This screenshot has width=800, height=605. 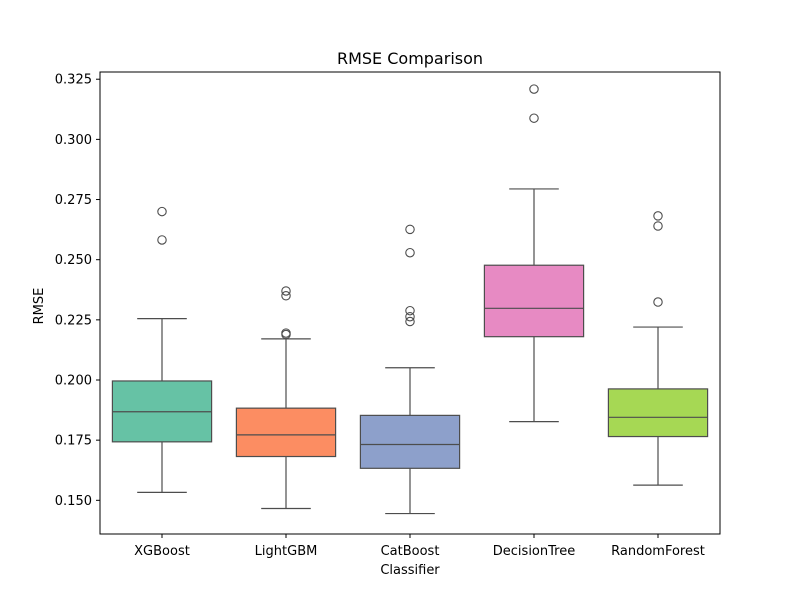 What do you see at coordinates (286, 398) in the screenshot?
I see `box-lightgbm` at bounding box center [286, 398].